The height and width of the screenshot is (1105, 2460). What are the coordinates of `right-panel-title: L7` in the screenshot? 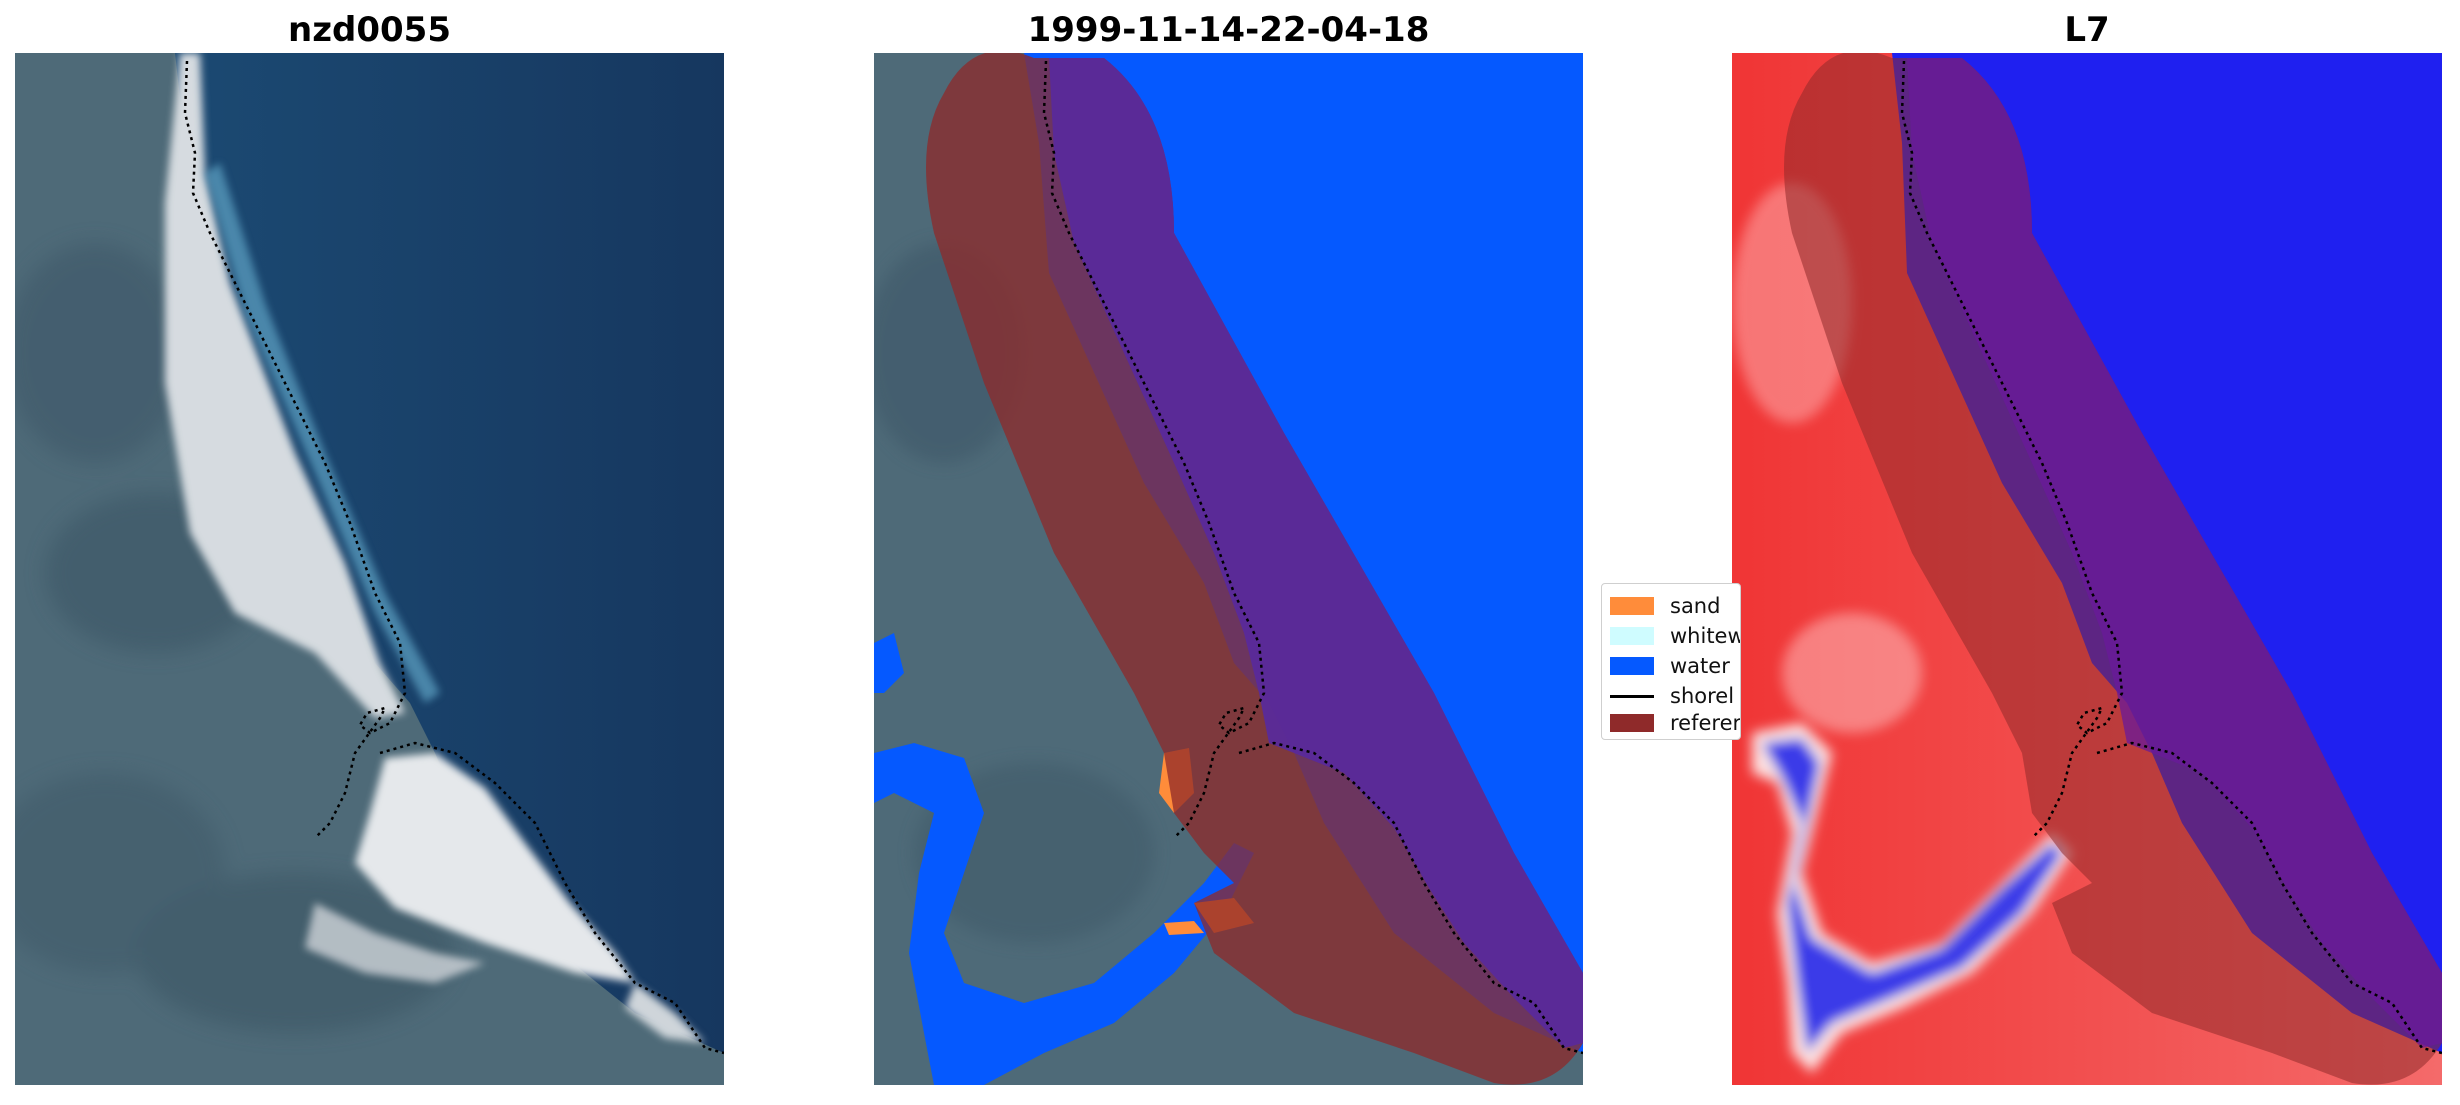 It's located at (2087, 30).